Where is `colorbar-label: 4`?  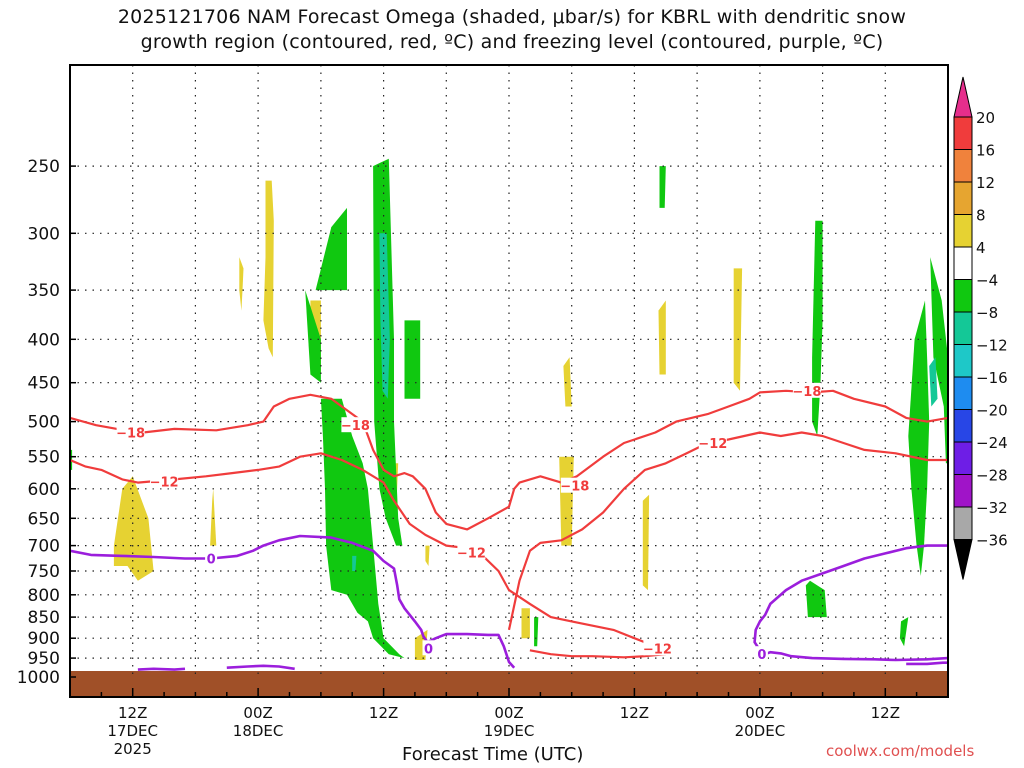
colorbar-label: 4 is located at coordinates (981, 248).